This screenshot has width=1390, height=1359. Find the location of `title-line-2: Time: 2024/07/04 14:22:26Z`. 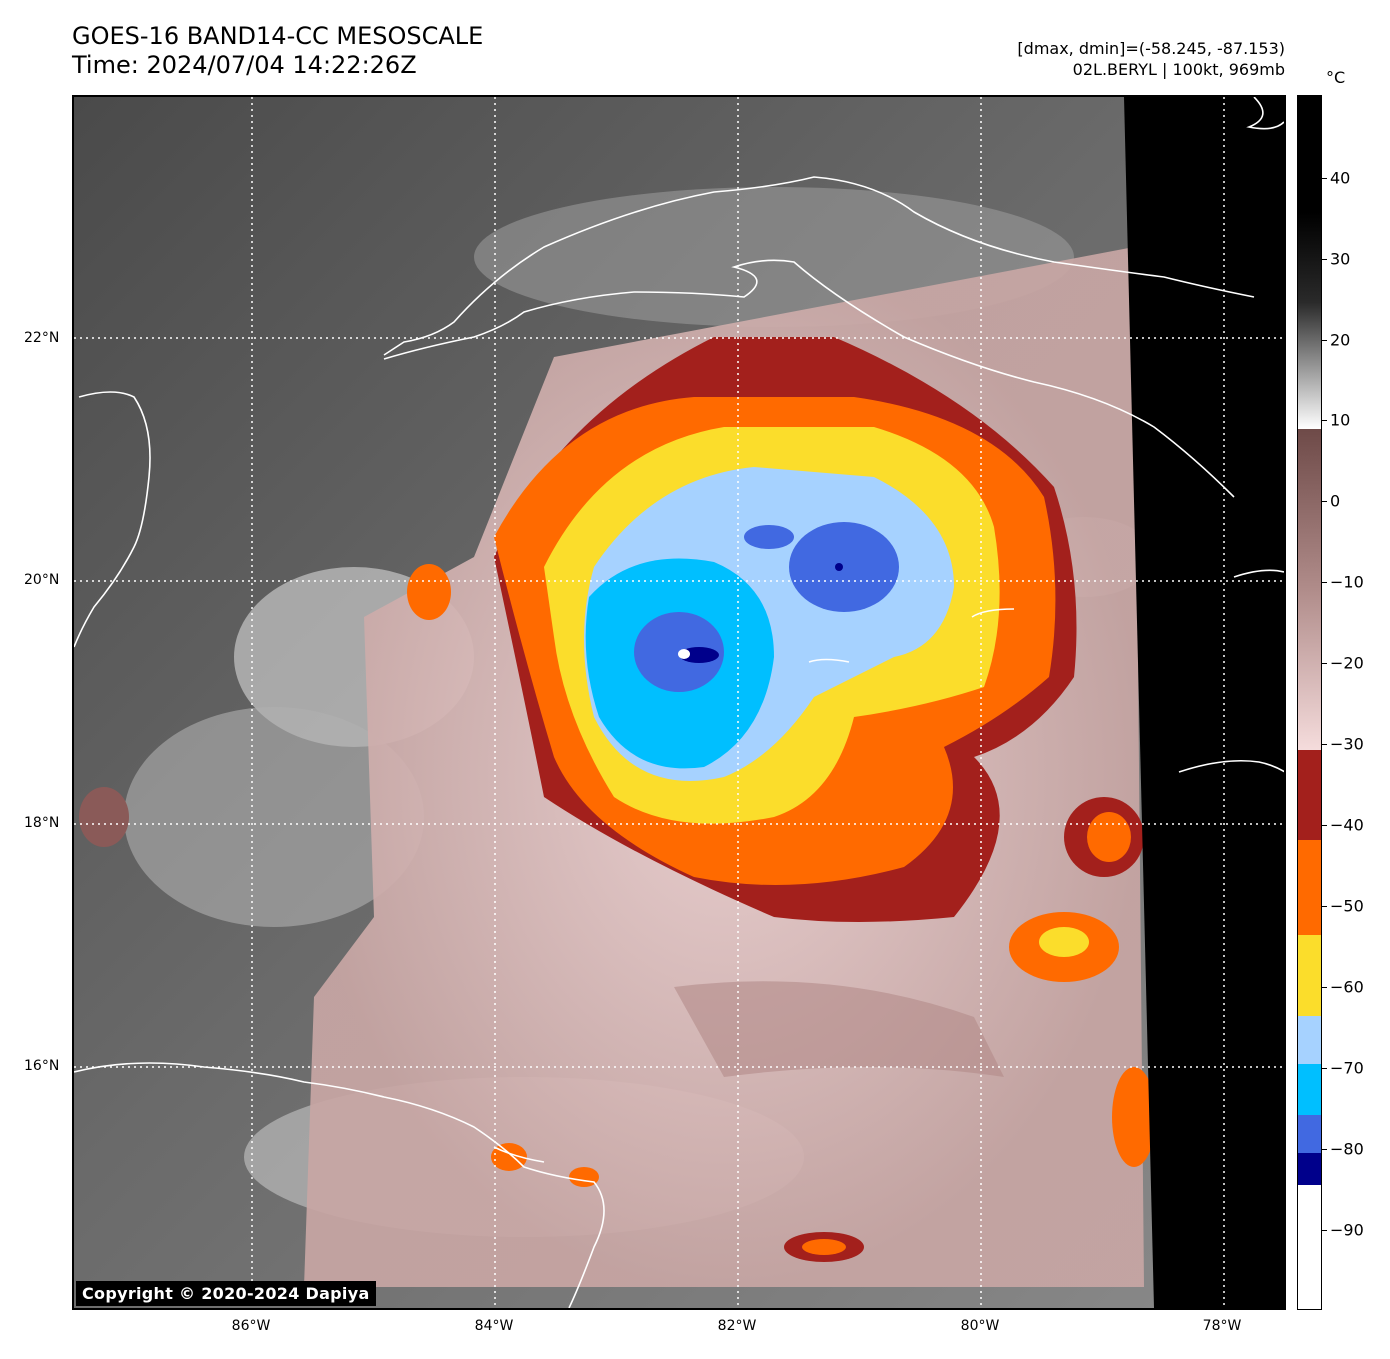

title-line-2: Time: 2024/07/04 14:22:26Z is located at coordinates (244, 65).